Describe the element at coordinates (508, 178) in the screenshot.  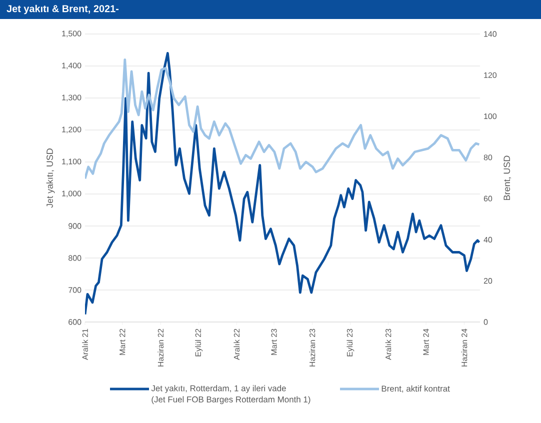
I see `y2-axis-title: Brent, USD` at that location.